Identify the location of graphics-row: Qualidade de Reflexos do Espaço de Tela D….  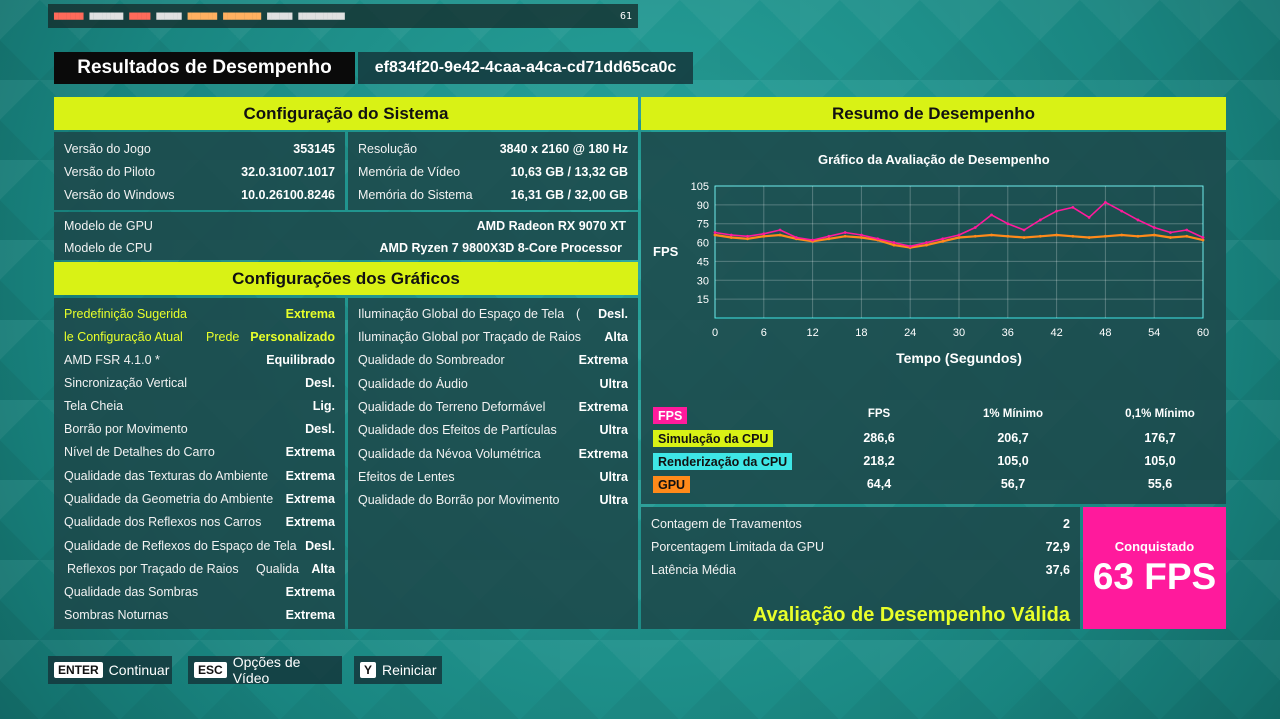
(199, 545).